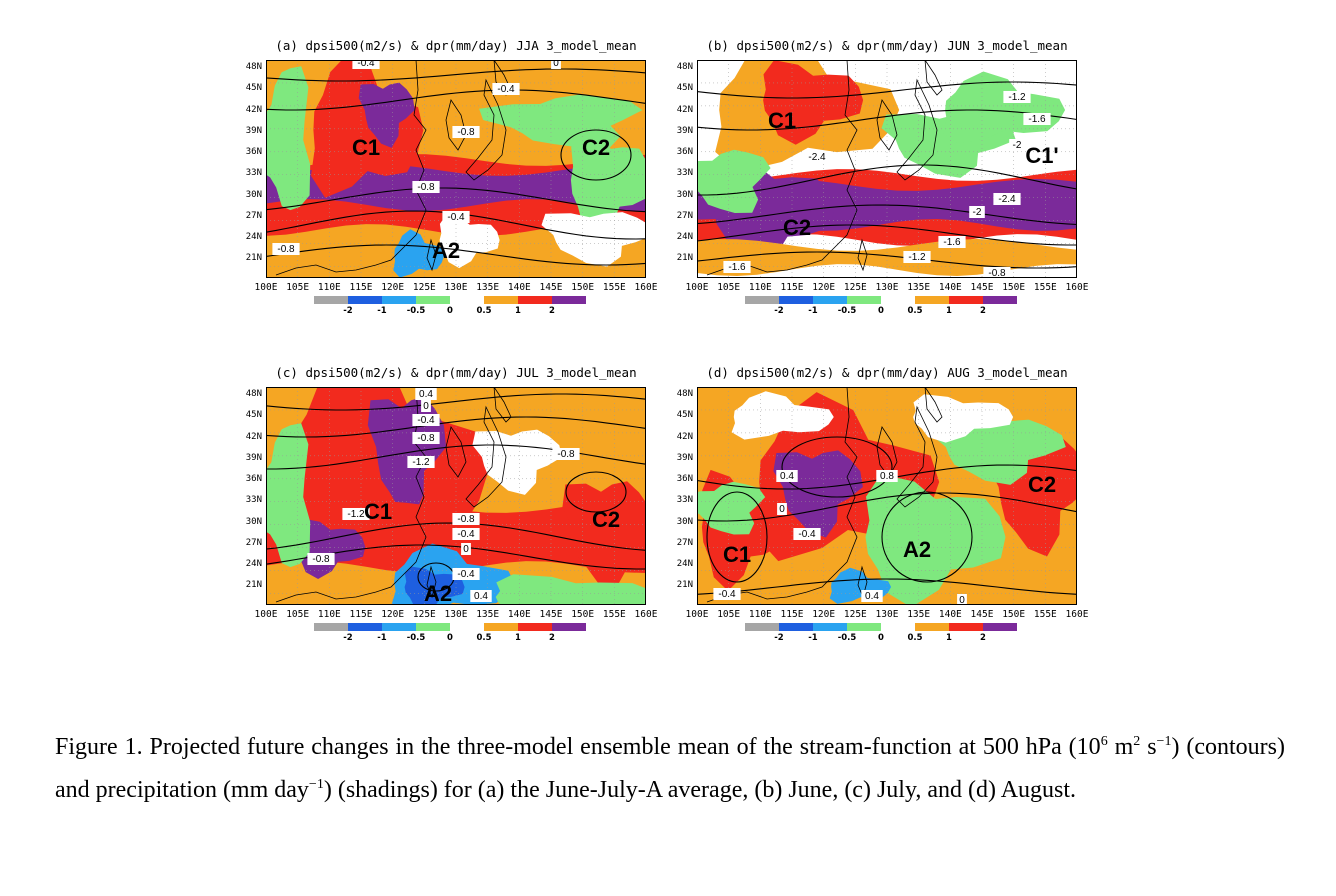 The width and height of the screenshot is (1336, 896). I want to click on region-label: A2, so click(438, 593).